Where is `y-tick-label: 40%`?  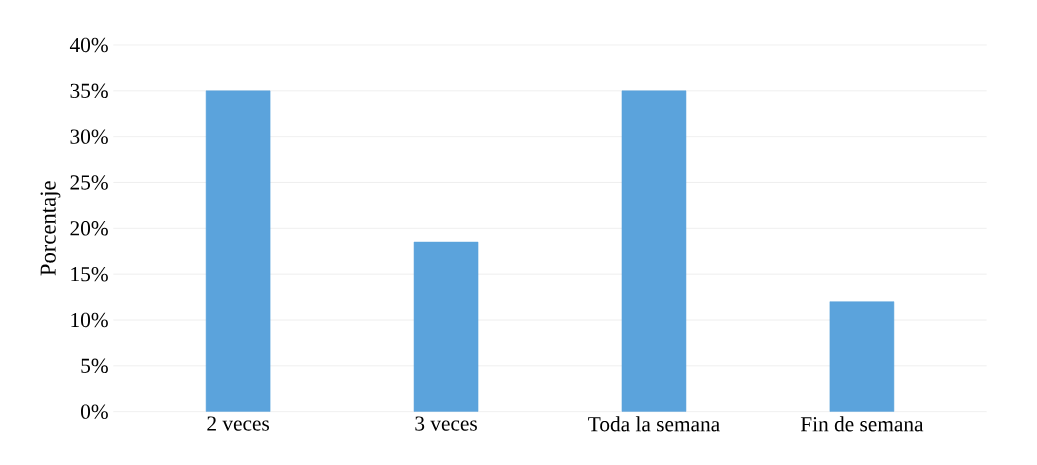 y-tick-label: 40% is located at coordinates (88, 45).